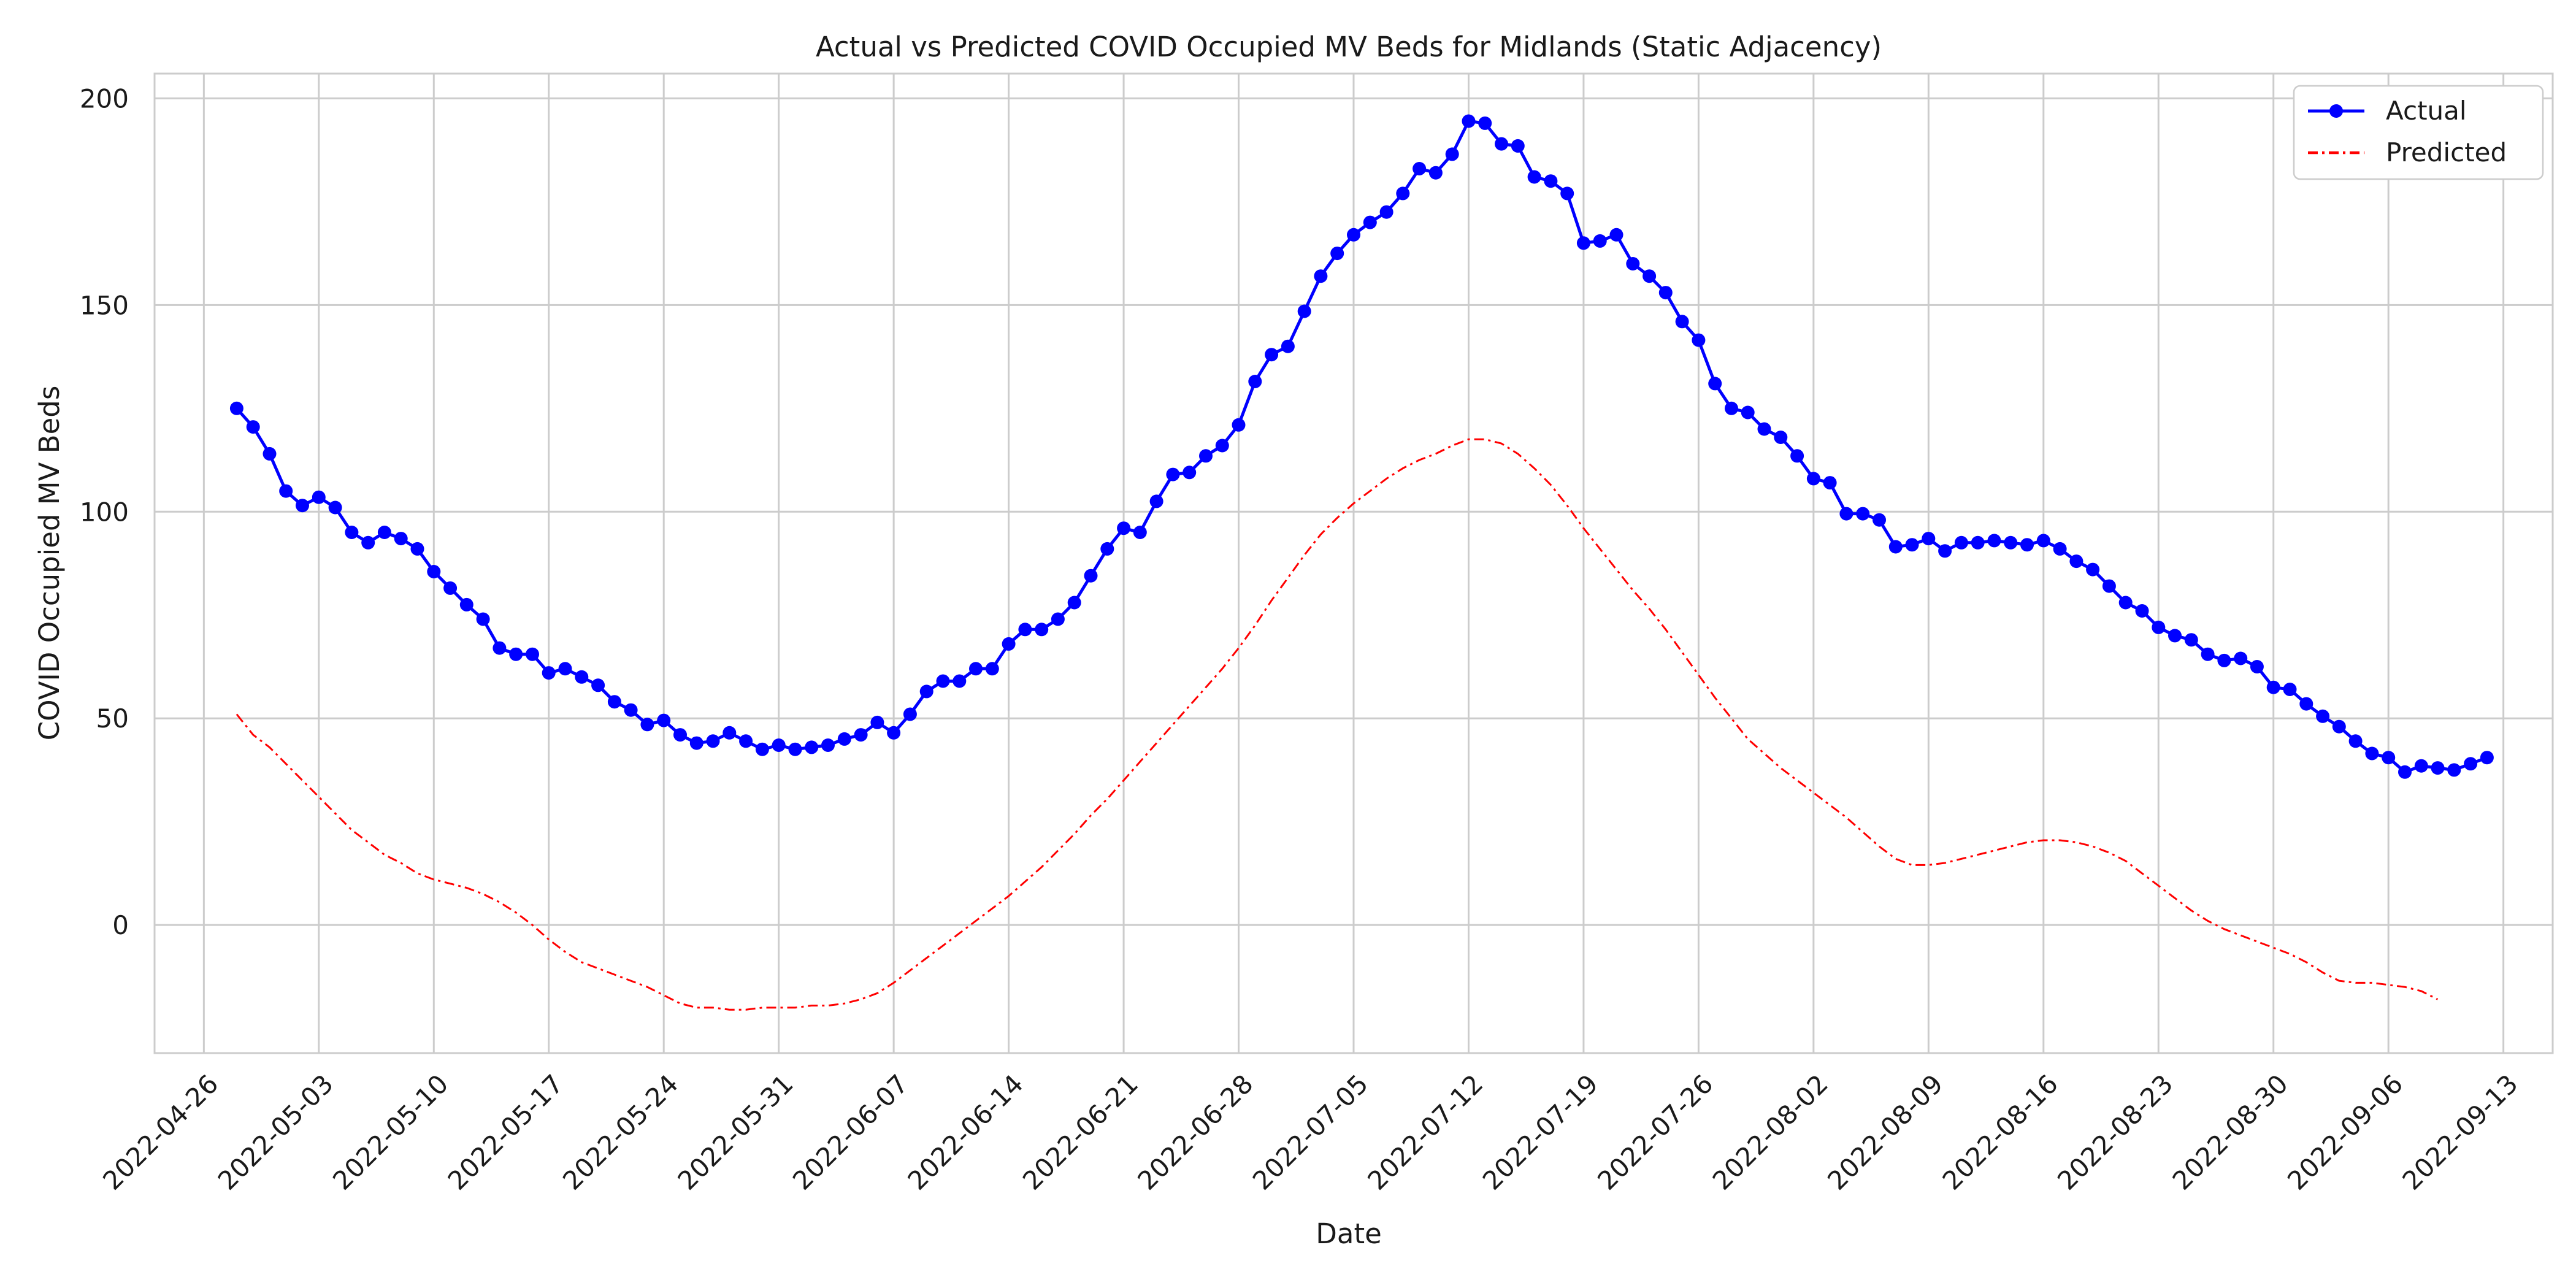 The width and height of the screenshot is (2576, 1288). What do you see at coordinates (2418, 132) in the screenshot?
I see `legend: Actual Predicted` at bounding box center [2418, 132].